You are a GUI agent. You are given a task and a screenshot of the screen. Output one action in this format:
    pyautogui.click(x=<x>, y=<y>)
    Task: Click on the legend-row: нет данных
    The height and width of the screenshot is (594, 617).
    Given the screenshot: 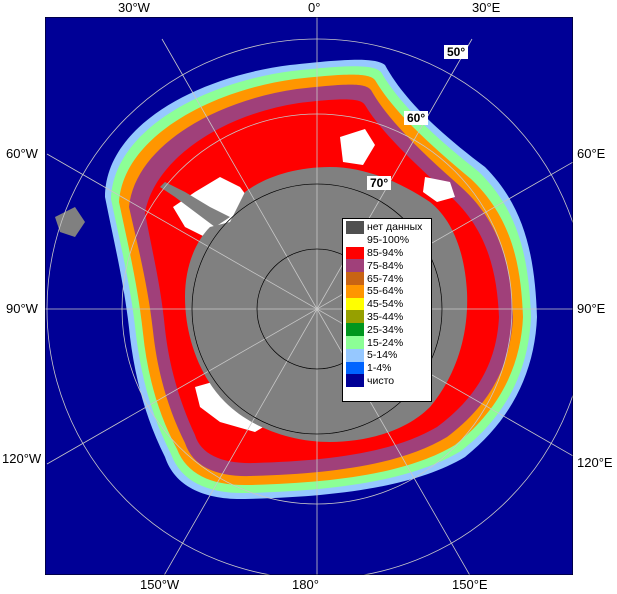 What is the action you would take?
    pyautogui.click(x=387, y=227)
    